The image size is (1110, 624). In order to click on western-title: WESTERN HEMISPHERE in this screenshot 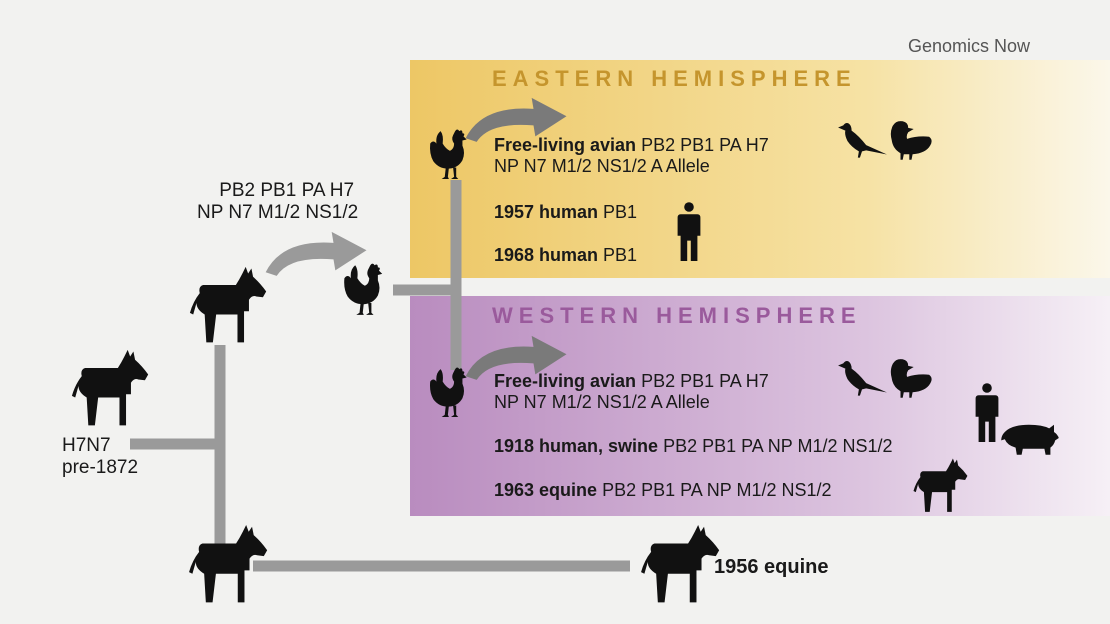, I will do `click(677, 315)`.